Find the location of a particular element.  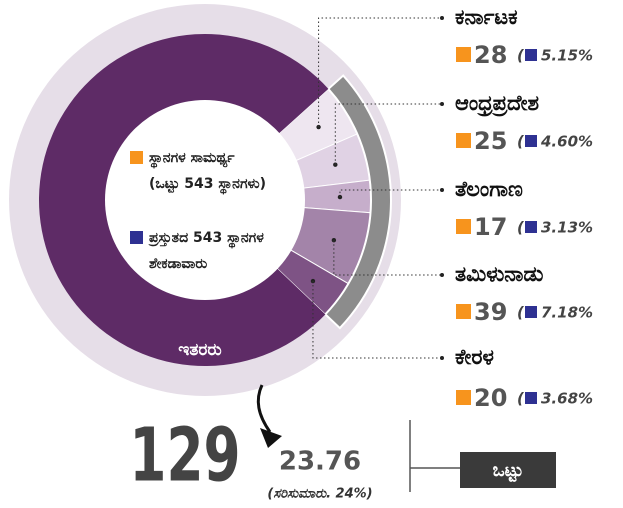

legend-text: ಪ್ರಸ್ತುತದ 543 ಸ್ಥಾನಗಳ is located at coordinates (206, 239).